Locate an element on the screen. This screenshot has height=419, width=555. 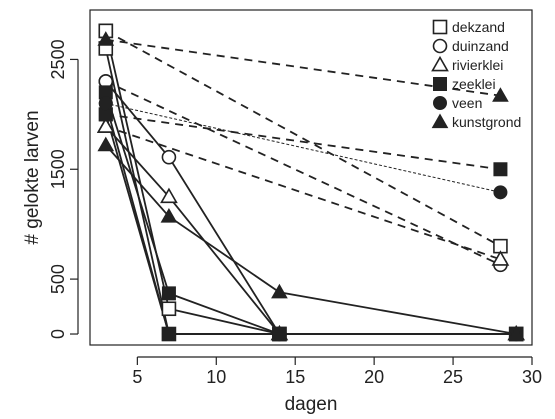
y-tick-label-2500: 2500 is located at coordinates (58, 59).